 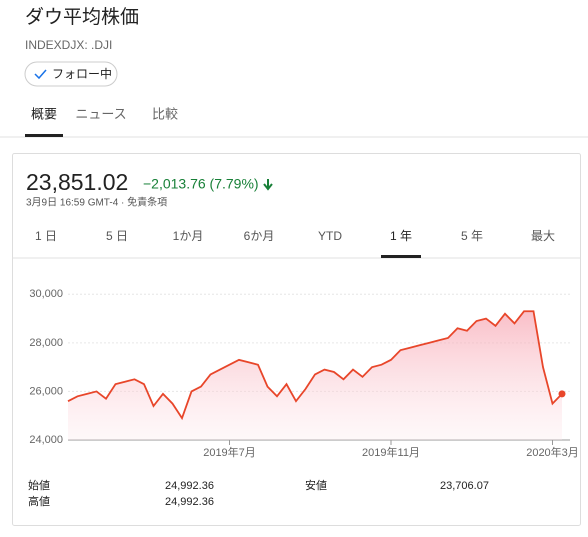 What do you see at coordinates (39, 501) in the screenshot?
I see `stat-label: 高値` at bounding box center [39, 501].